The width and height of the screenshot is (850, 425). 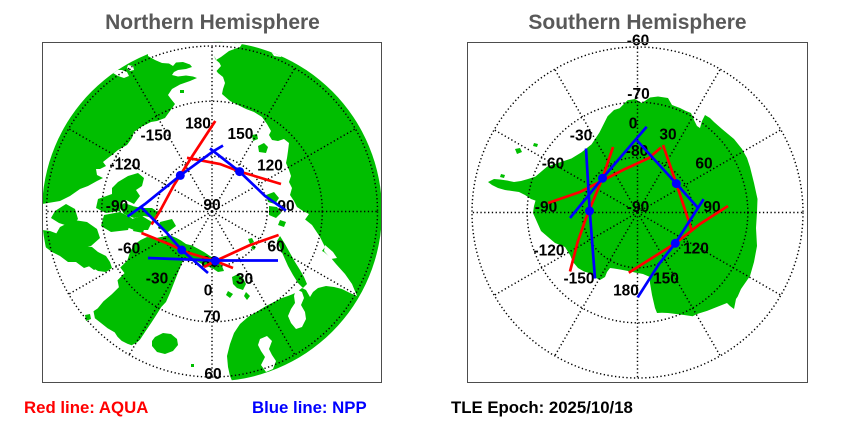 I want to click on svg-text: -70, so click(x=638, y=94).